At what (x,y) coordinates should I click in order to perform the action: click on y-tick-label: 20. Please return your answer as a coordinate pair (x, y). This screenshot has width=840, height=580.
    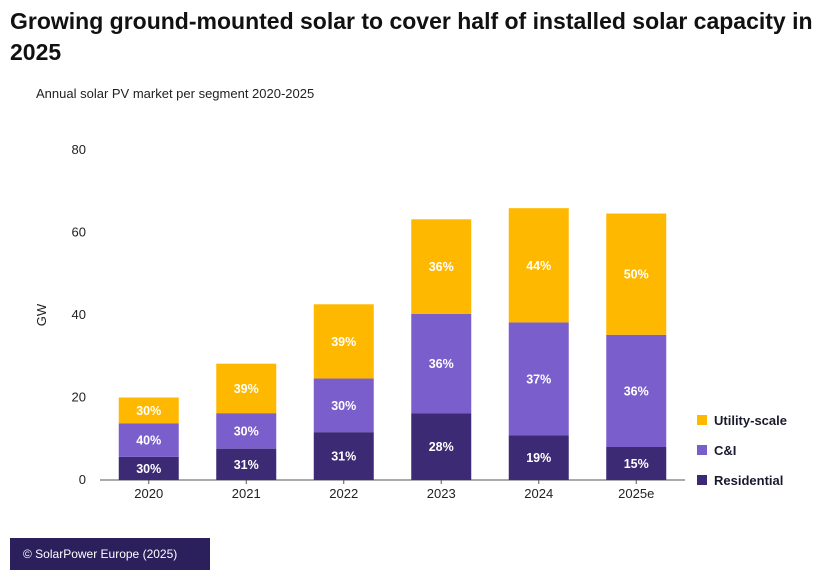
    Looking at the image, I should click on (79, 397).